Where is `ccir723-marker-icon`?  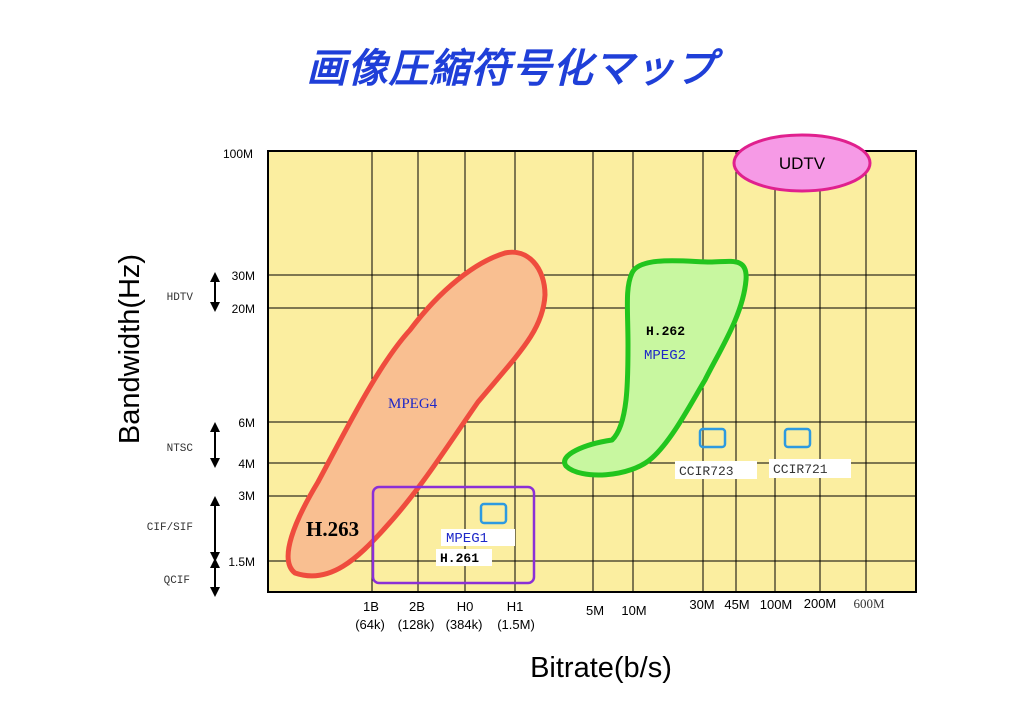
ccir723-marker-icon is located at coordinates (712, 438).